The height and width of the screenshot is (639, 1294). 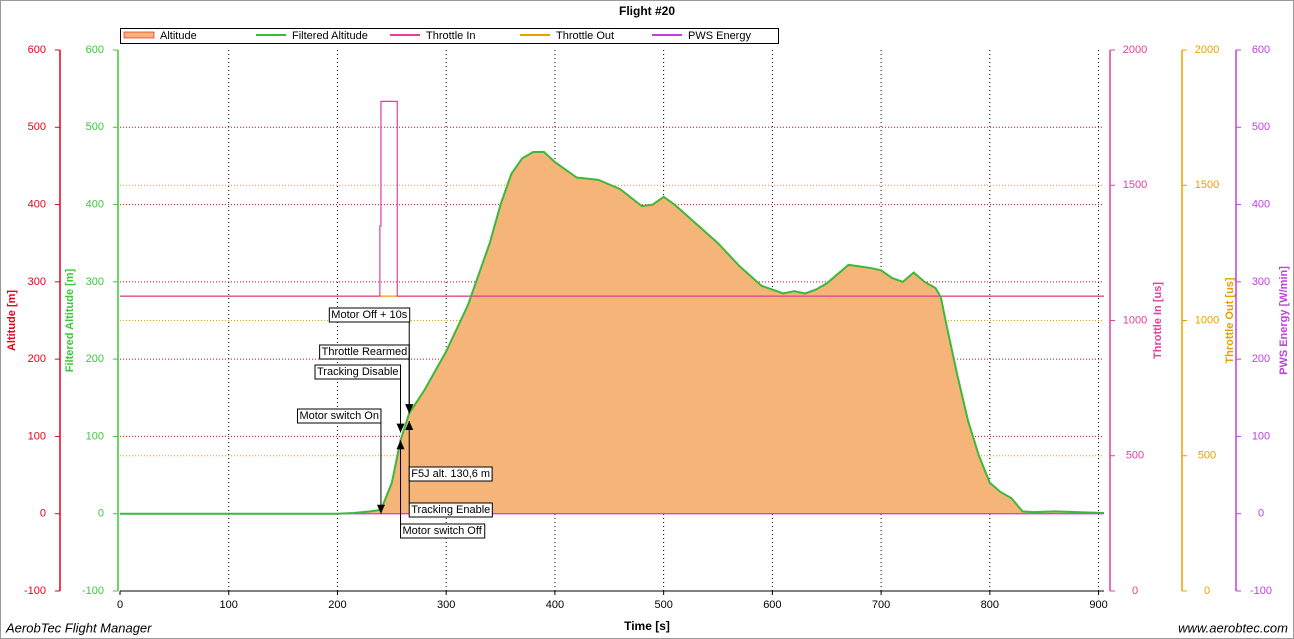 I want to click on annotation-label: Motor switch Off, so click(x=443, y=531).